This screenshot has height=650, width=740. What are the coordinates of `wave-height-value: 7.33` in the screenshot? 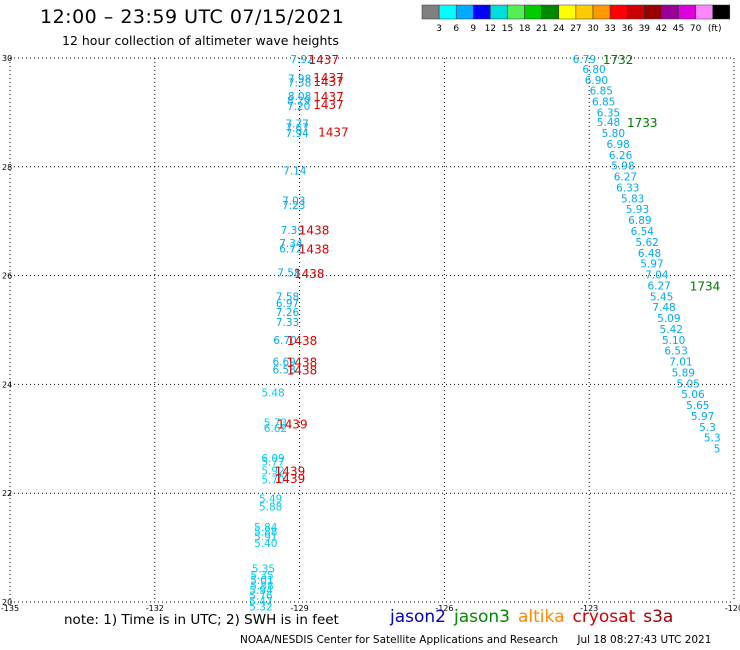 It's located at (287, 323).